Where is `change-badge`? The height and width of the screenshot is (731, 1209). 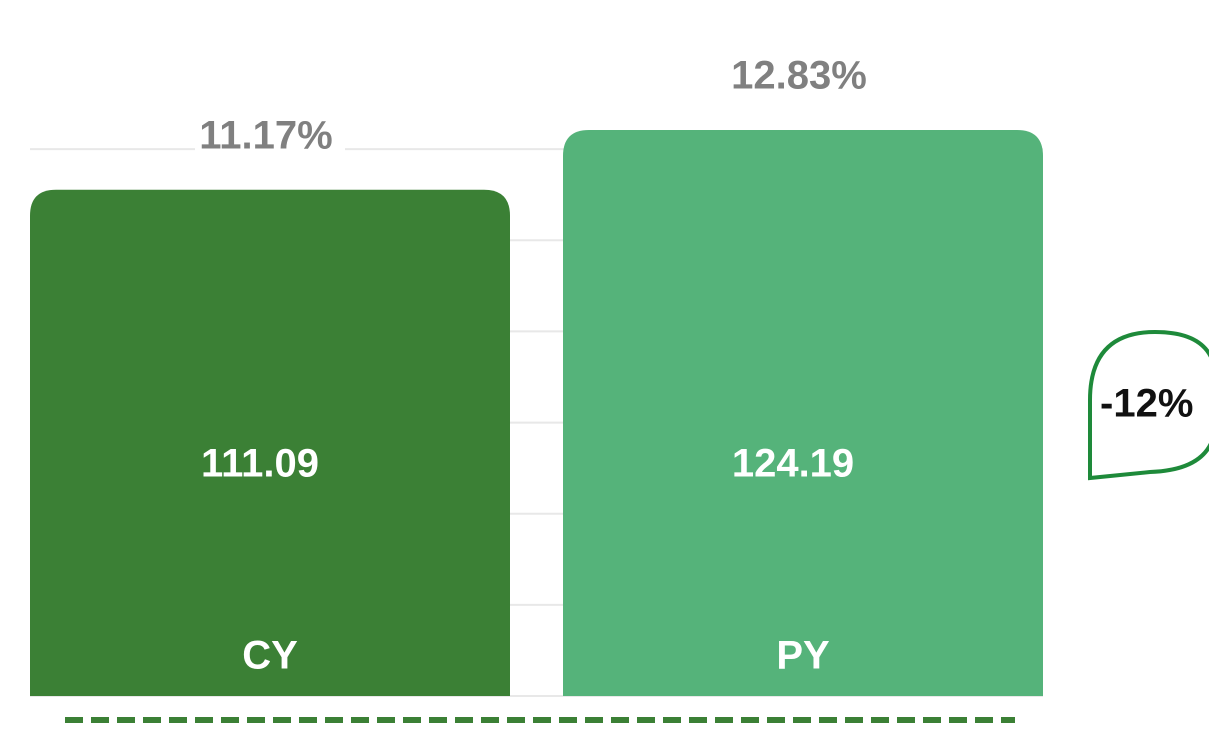 change-badge is located at coordinates (1148, 405).